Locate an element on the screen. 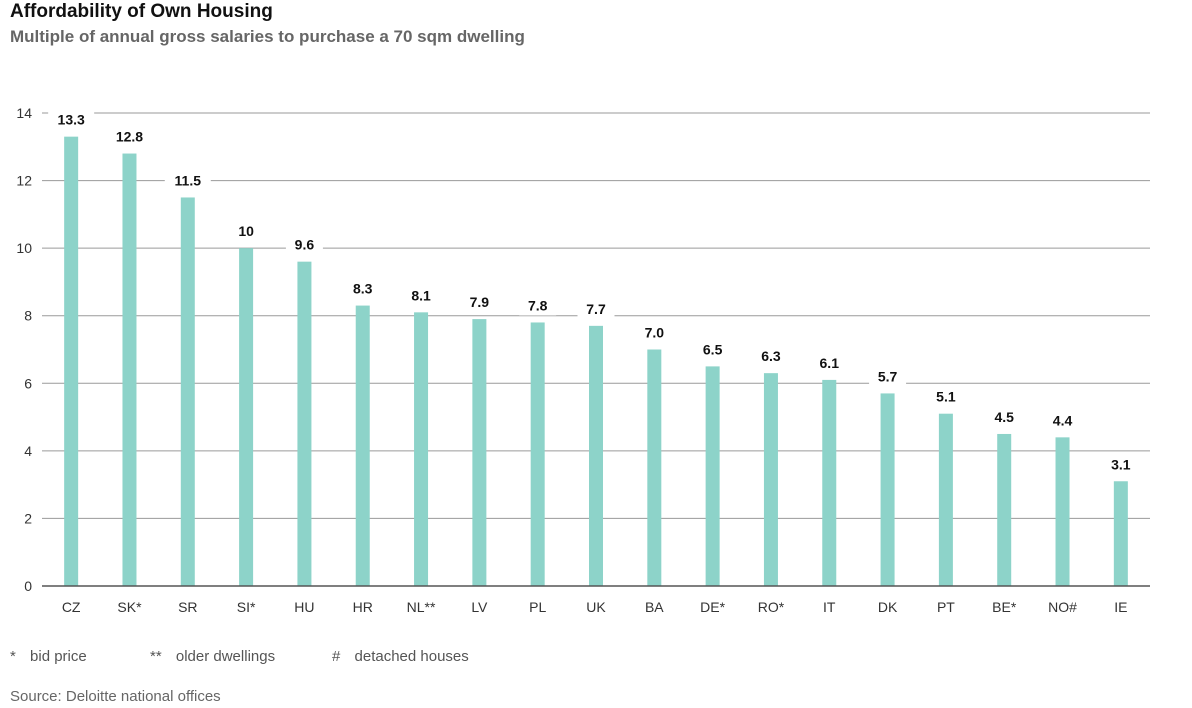  data-label: 4.5 is located at coordinates (1004, 417).